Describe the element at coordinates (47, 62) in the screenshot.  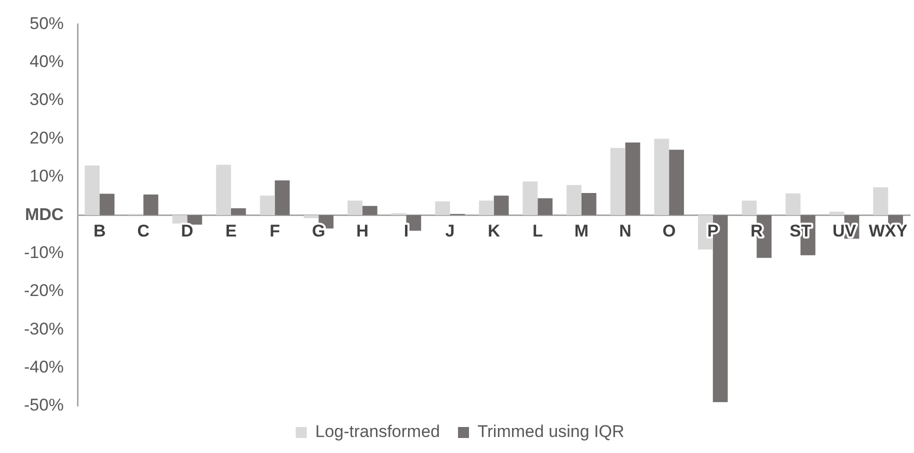
I see `y-tick-label: 40%` at that location.